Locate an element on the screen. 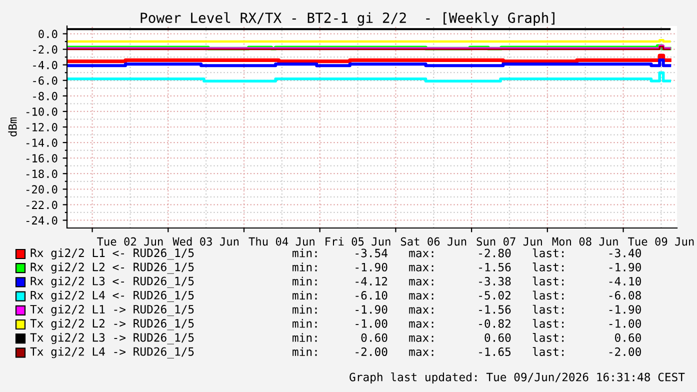 The image size is (697, 392). text: min: -4.12 max: -3.38 last: -4.10 is located at coordinates (466, 281).